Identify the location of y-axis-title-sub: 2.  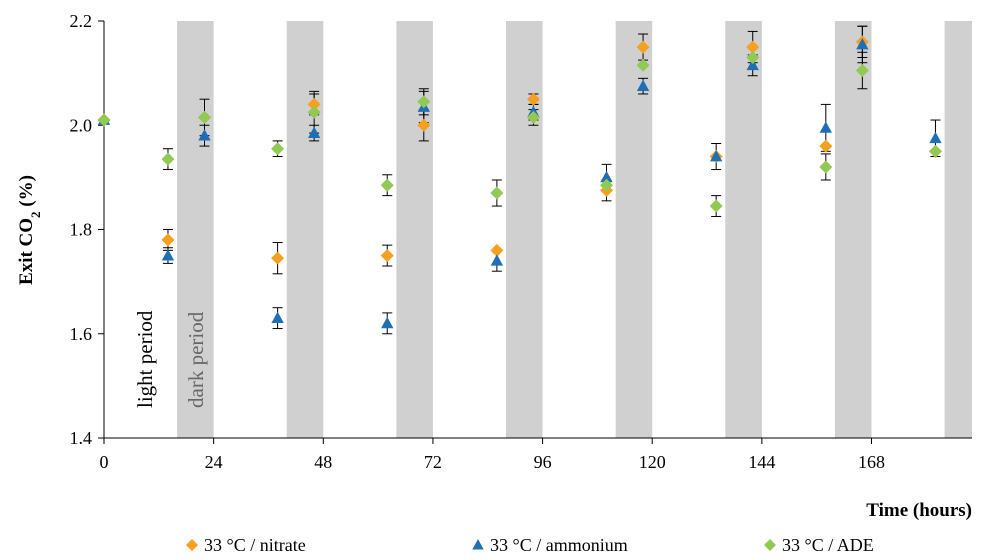
(35, 214).